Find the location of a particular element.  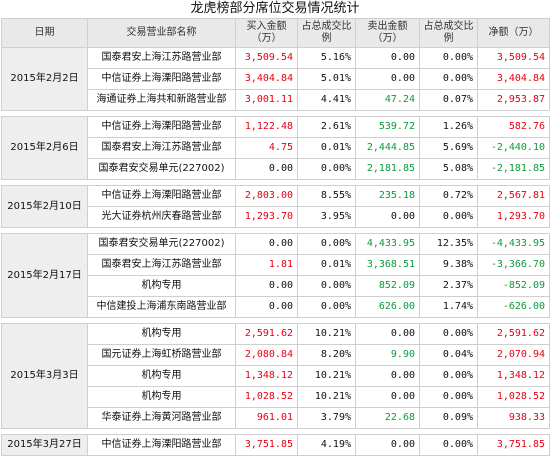

sell-pct-cell: 5.08% is located at coordinates (448, 169).